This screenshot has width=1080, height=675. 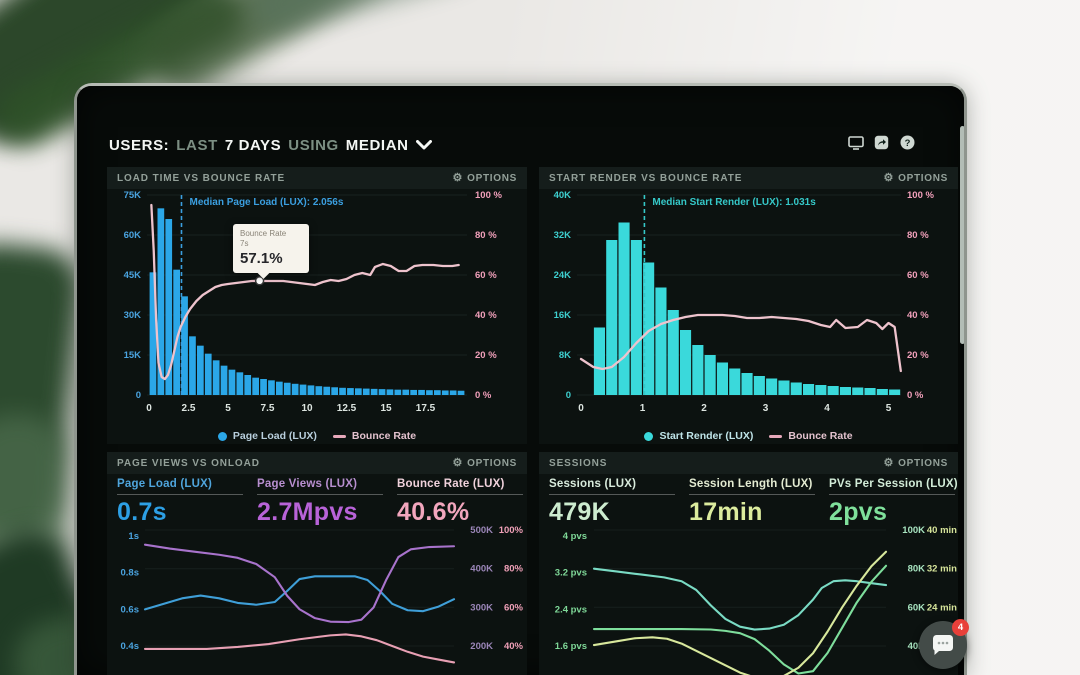 I want to click on x-axis-tick: 1, so click(x=643, y=408).